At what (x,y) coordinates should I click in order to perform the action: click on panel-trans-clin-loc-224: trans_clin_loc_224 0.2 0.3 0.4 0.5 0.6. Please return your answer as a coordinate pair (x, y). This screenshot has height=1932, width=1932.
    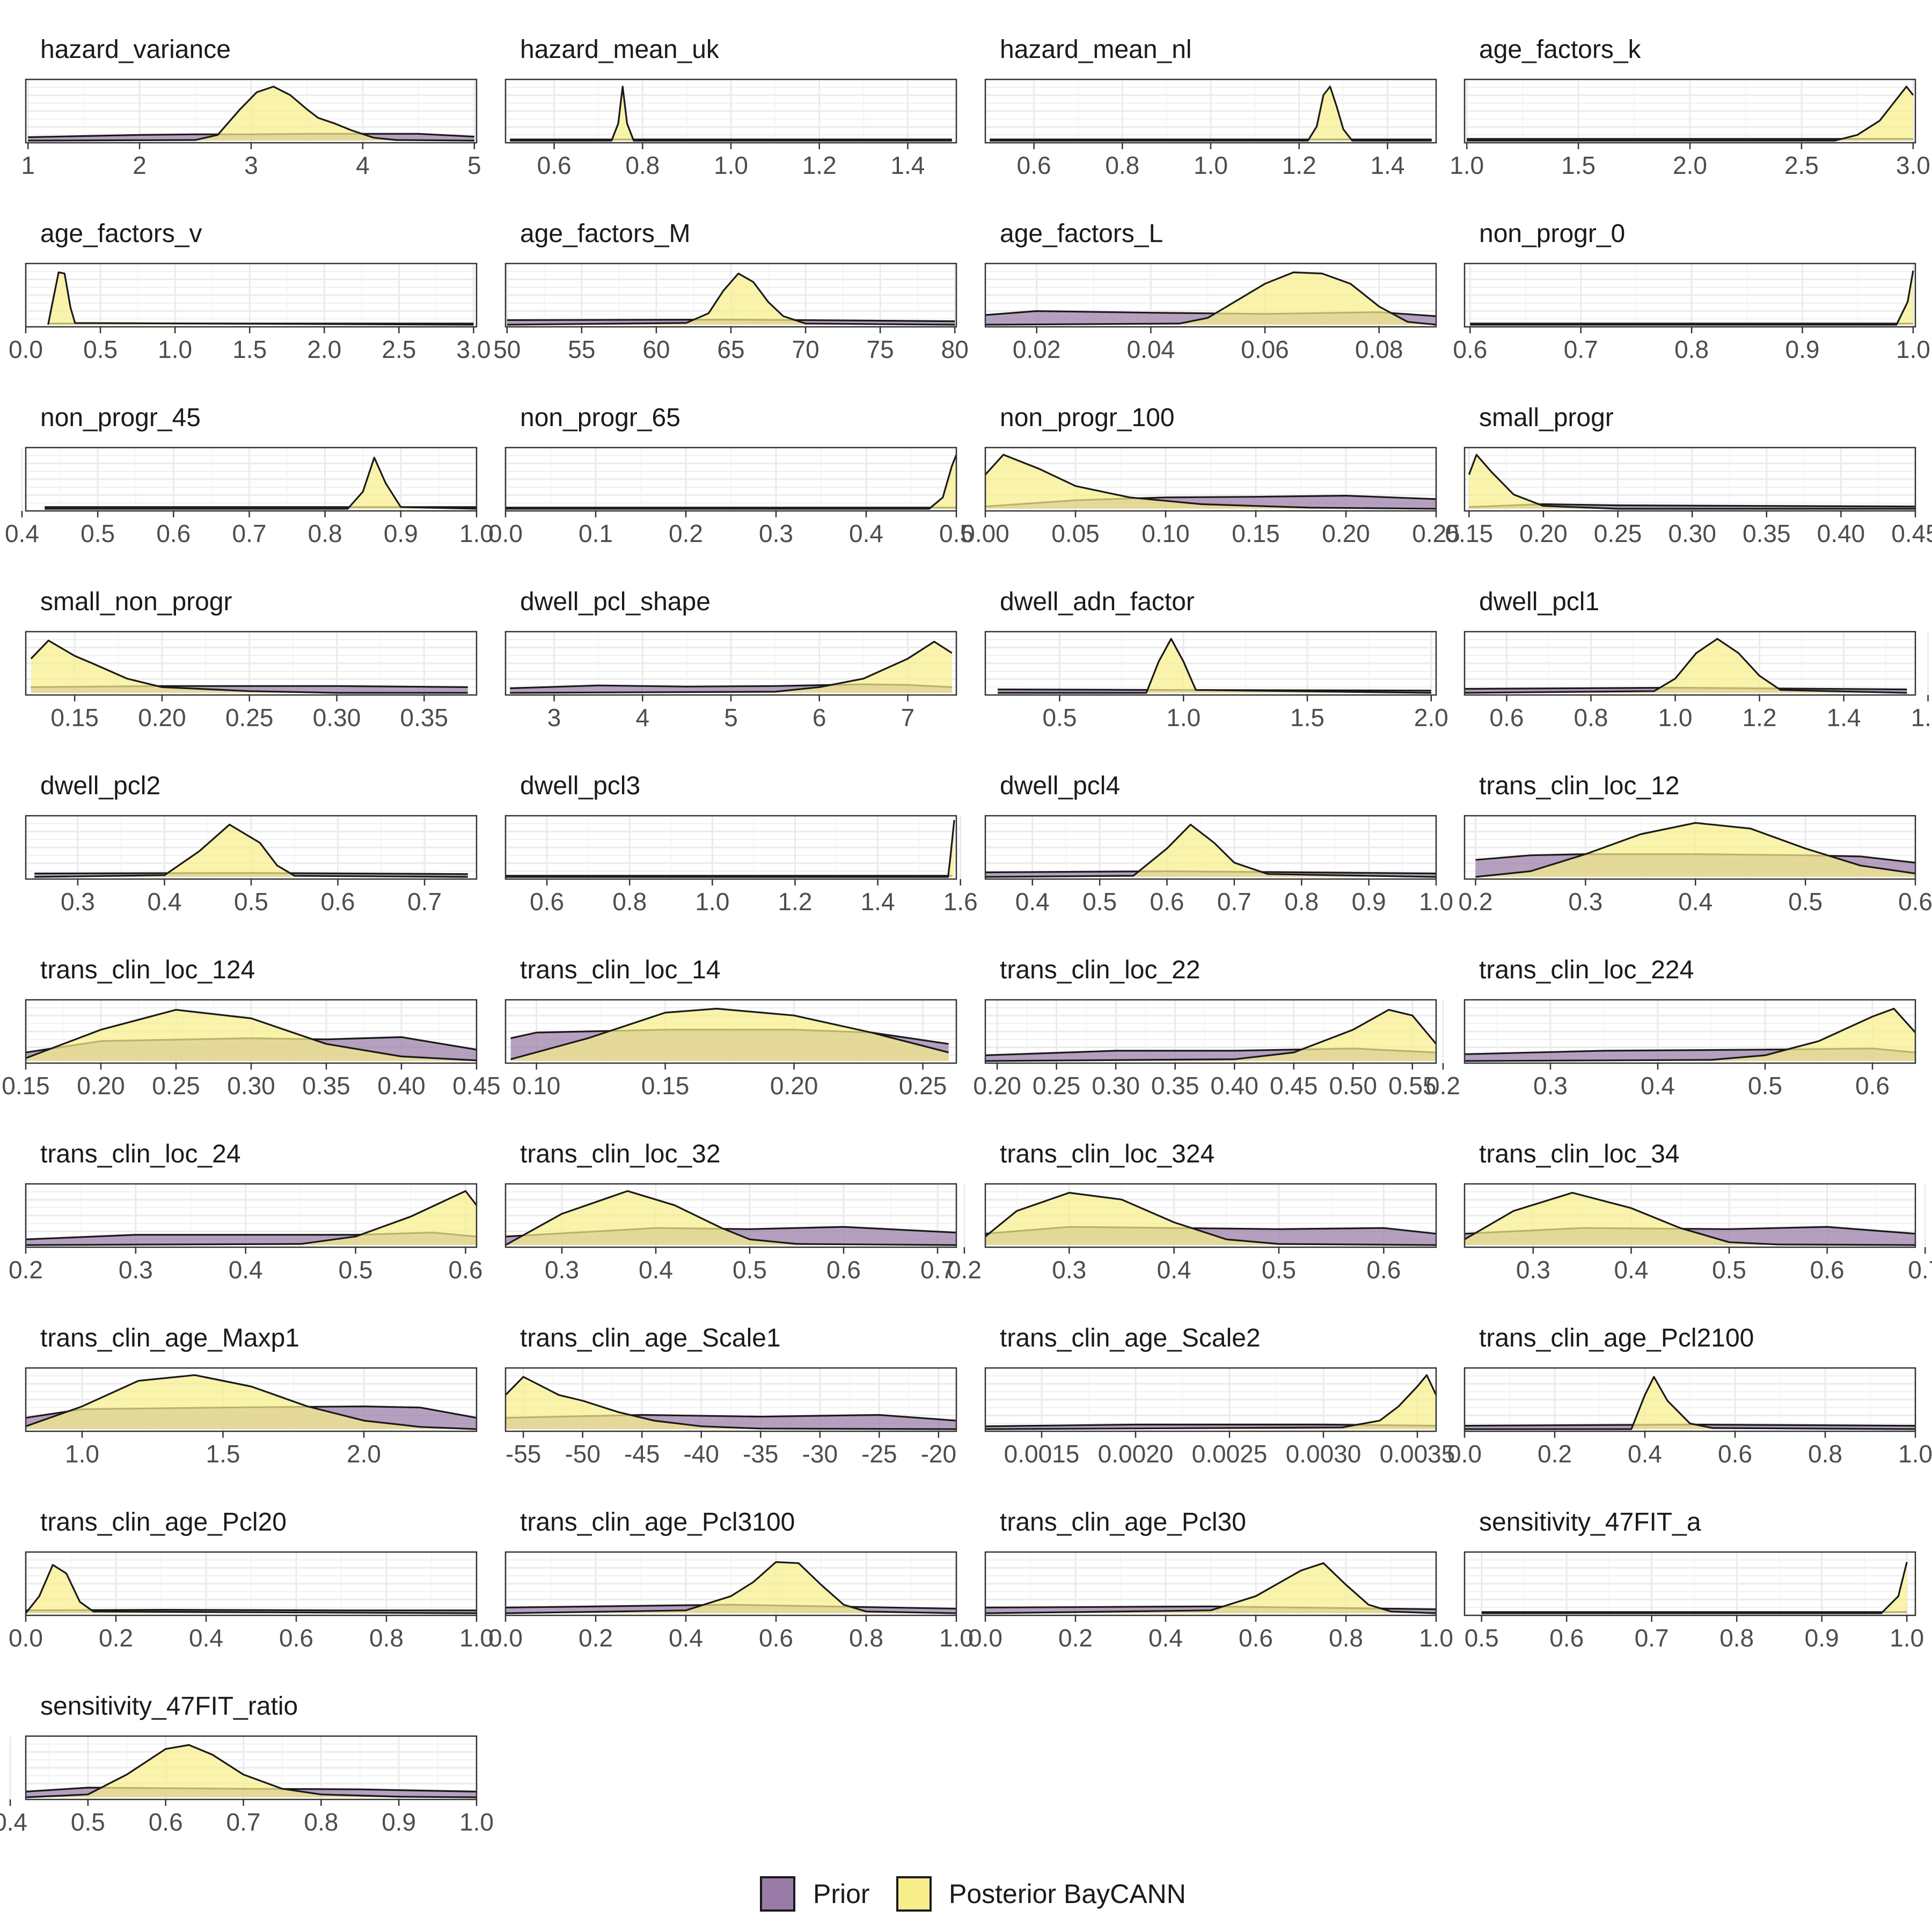
    Looking at the image, I should click on (1671, 1028).